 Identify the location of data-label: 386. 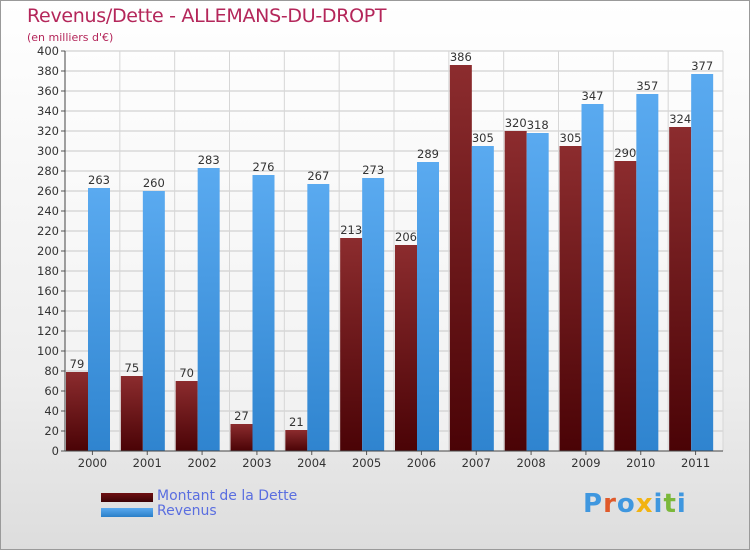
(461, 57).